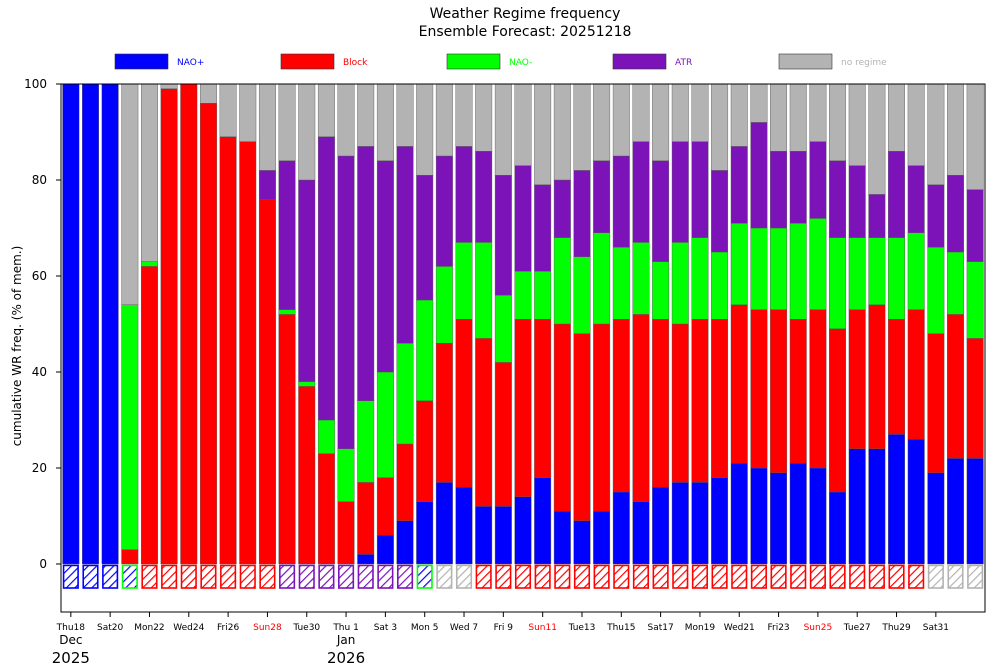 This screenshot has height=666, width=1003. Describe the element at coordinates (149, 628) in the screenshot. I see `x-tick-label-4: Mon22` at that location.